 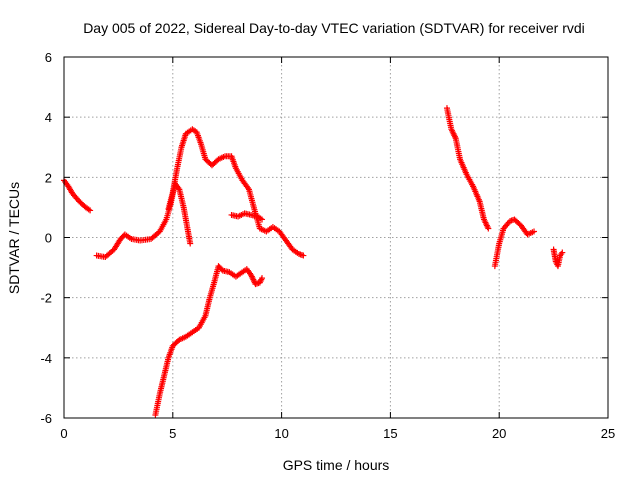 I want to click on series-track-g, so click(x=514, y=243).